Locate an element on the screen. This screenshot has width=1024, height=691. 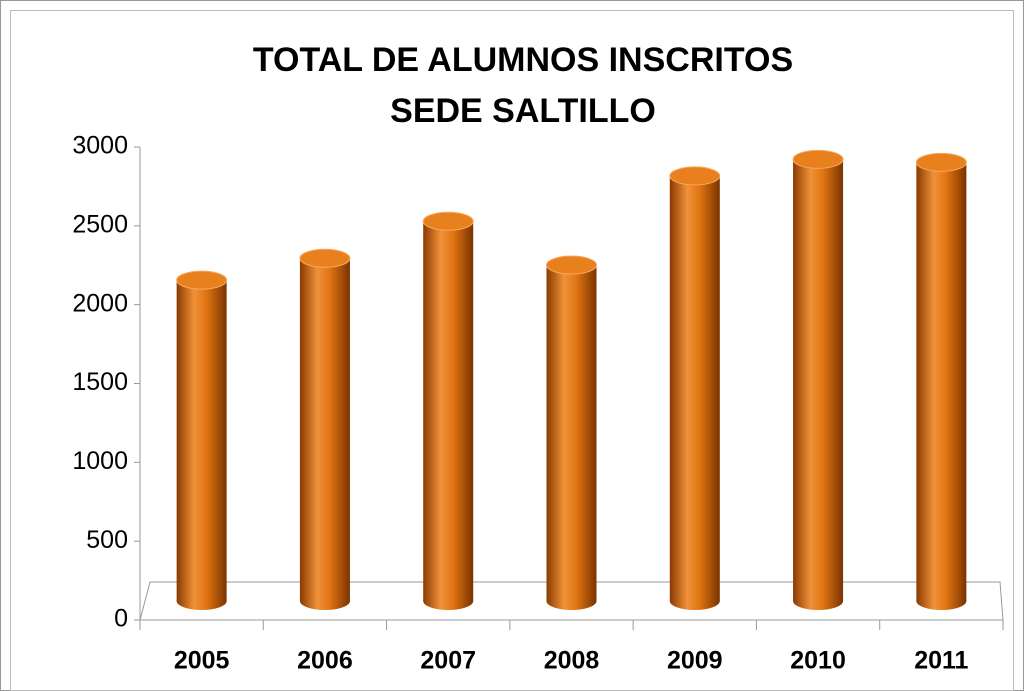
y-tick-label: 1000 is located at coordinates (100, 461).